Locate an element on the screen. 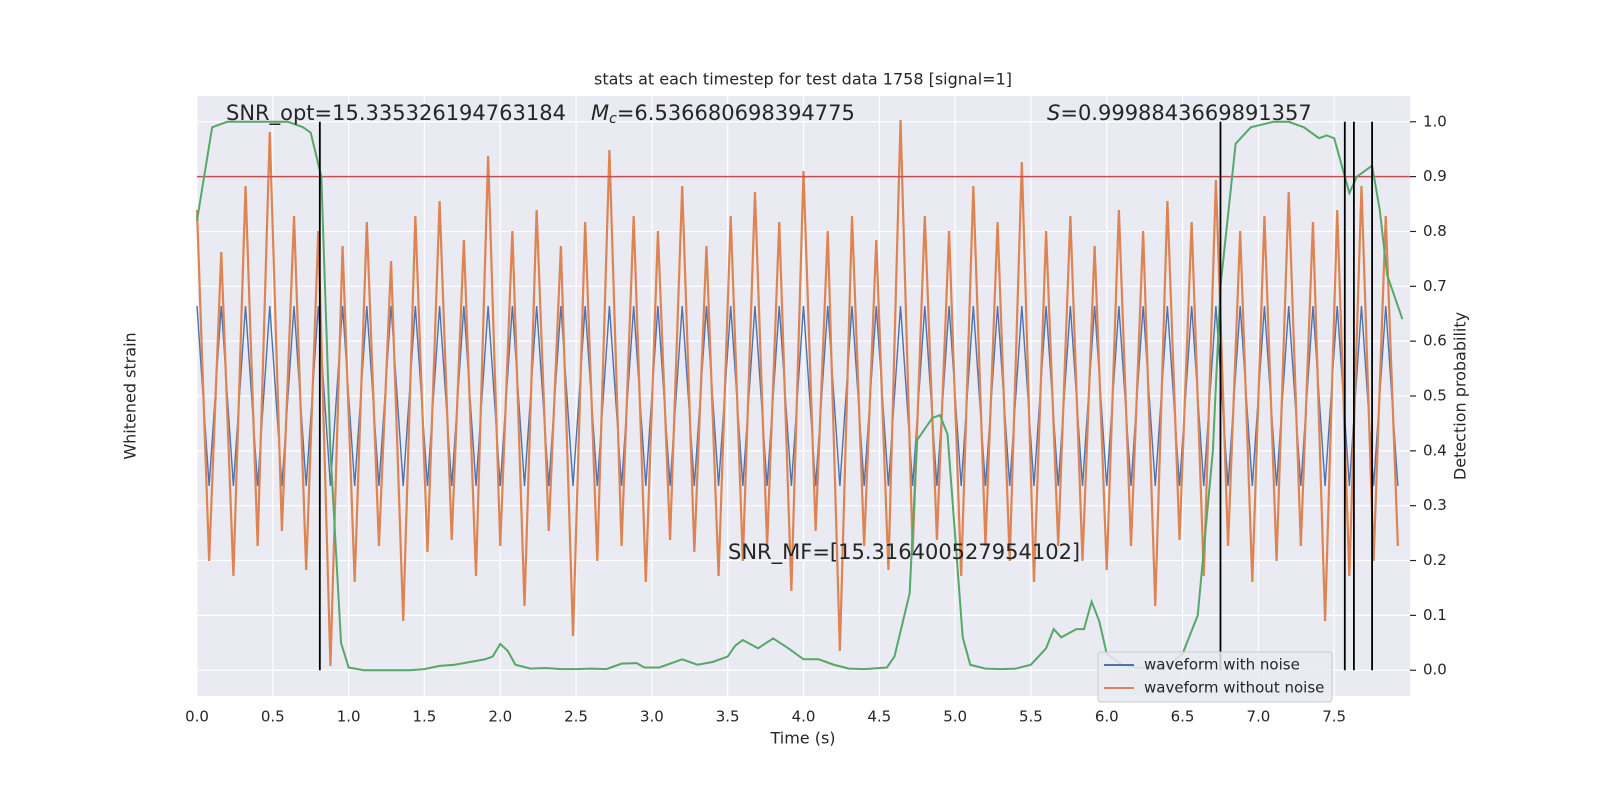 This screenshot has height=800, width=1600. y2-tick-label: 1.0 is located at coordinates (1435, 121).